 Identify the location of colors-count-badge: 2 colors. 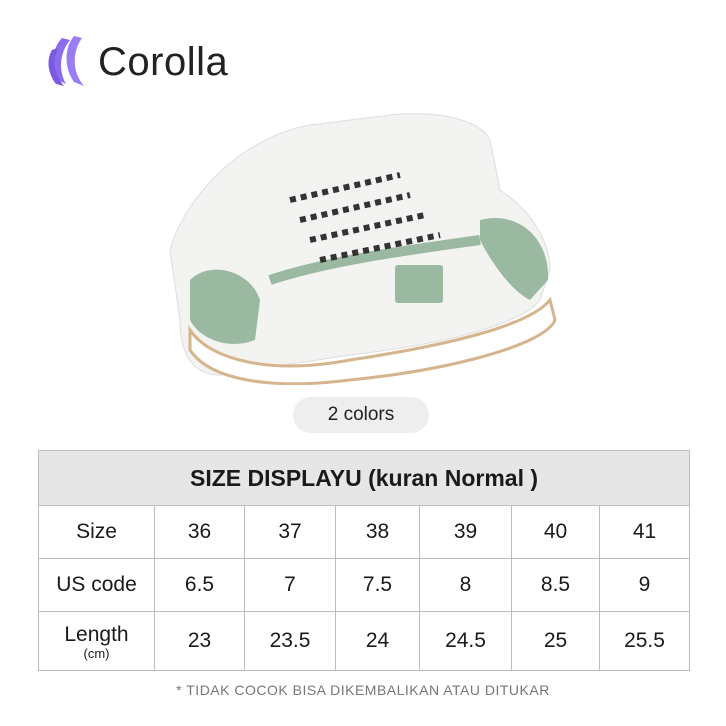
(361, 415).